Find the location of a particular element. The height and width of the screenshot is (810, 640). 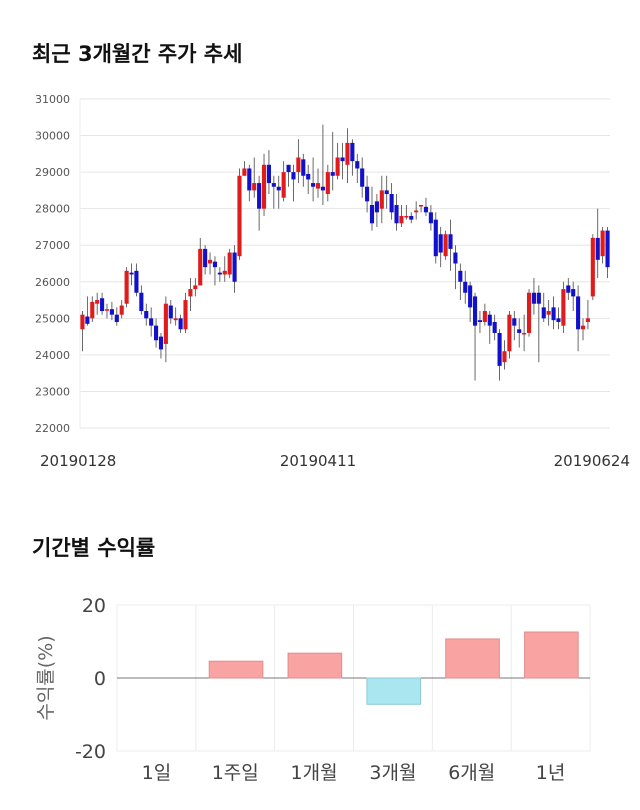

x-tick-label: 1주일 is located at coordinates (235, 773).